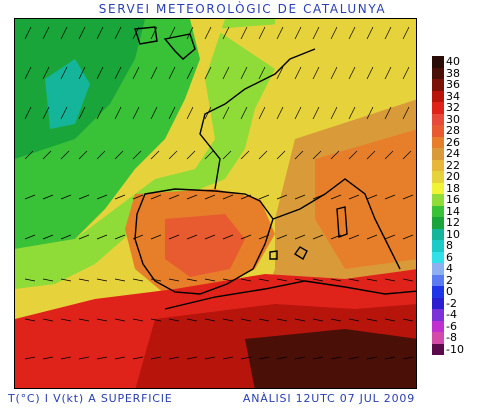 The width and height of the screenshot is (485, 415). What do you see at coordinates (449, 245) in the screenshot?
I see `legend-label: 8` at bounding box center [449, 245].